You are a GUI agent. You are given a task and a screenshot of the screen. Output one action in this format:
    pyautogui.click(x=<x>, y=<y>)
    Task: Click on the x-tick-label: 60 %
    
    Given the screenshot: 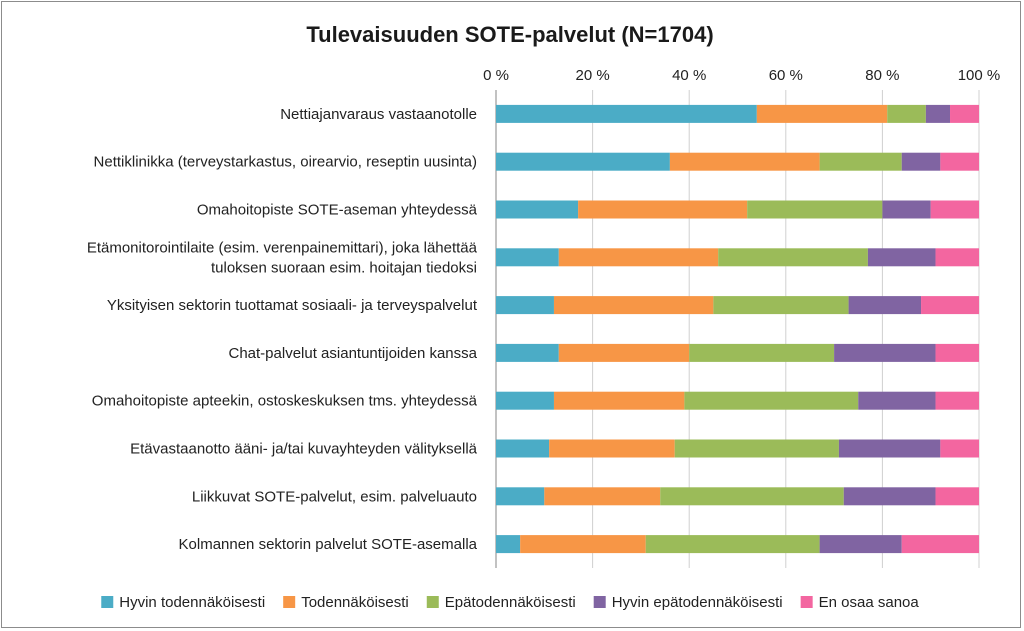 What is the action you would take?
    pyautogui.click(x=786, y=75)
    